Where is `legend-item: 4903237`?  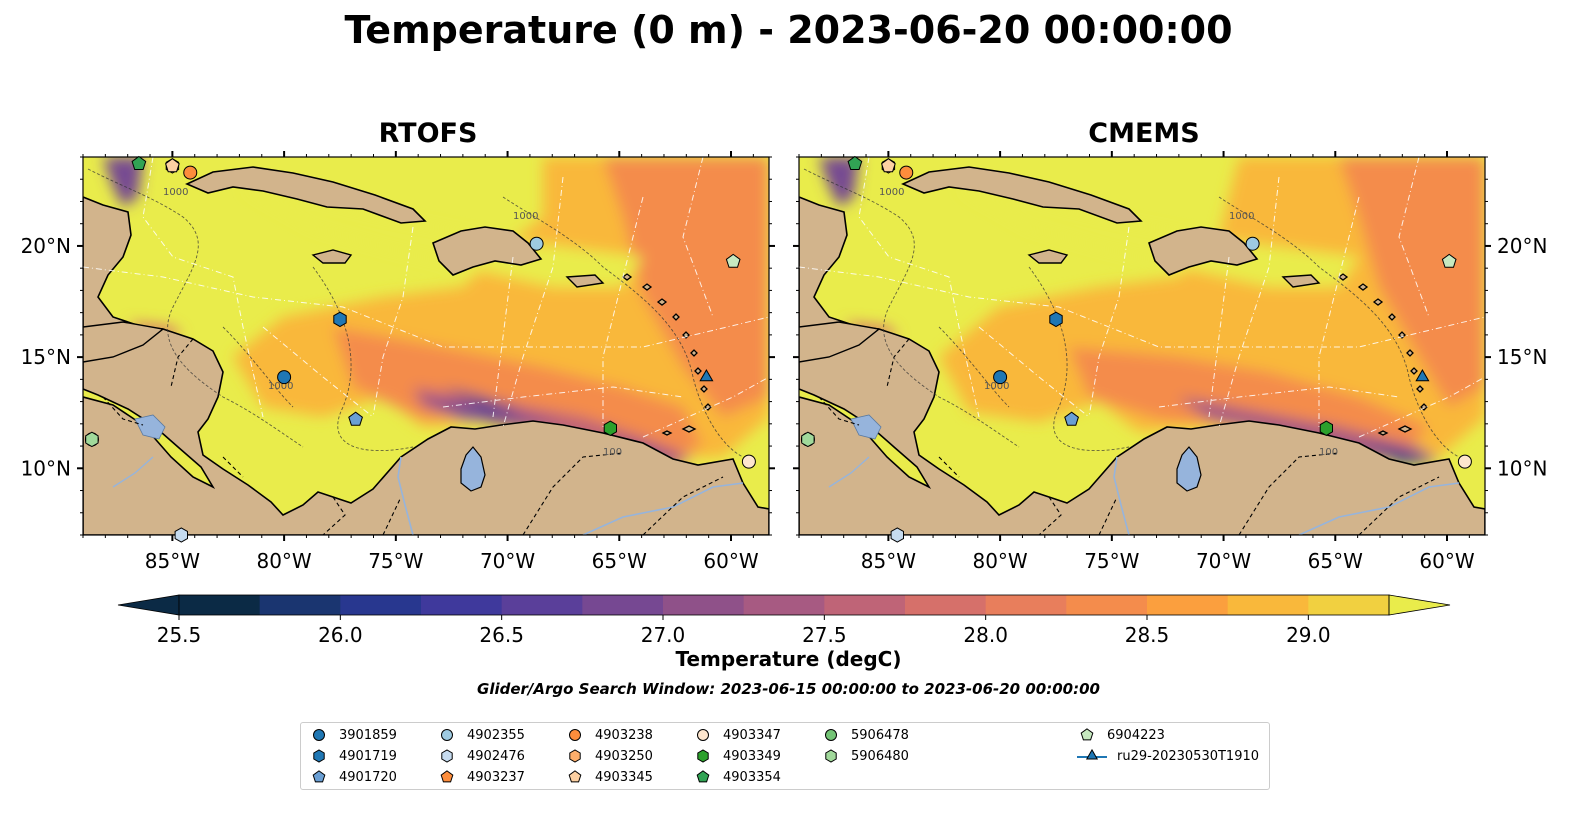
legend-item: 4903237 is located at coordinates (481, 777).